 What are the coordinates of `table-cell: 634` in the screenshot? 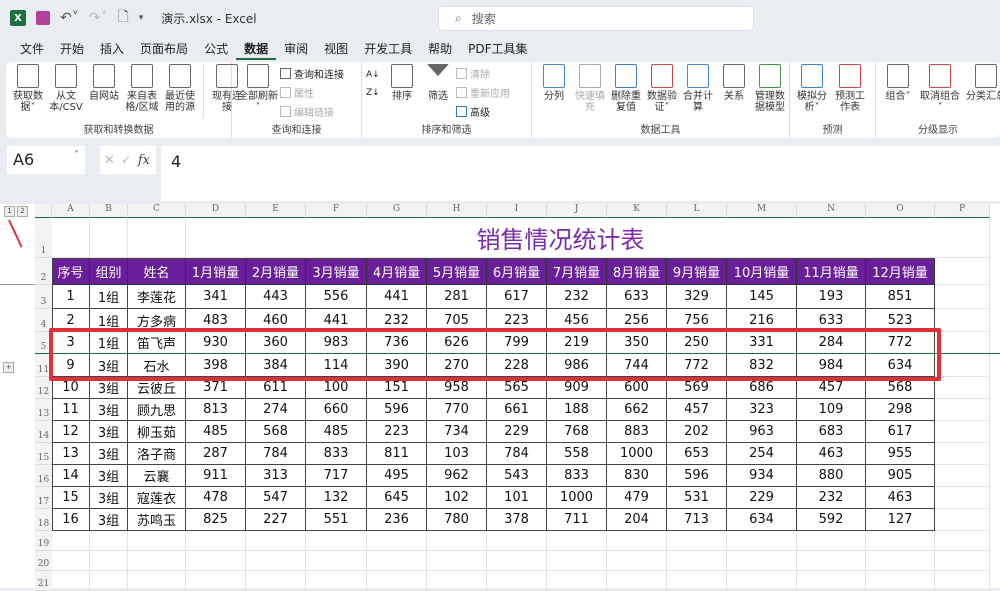 It's located at (762, 520).